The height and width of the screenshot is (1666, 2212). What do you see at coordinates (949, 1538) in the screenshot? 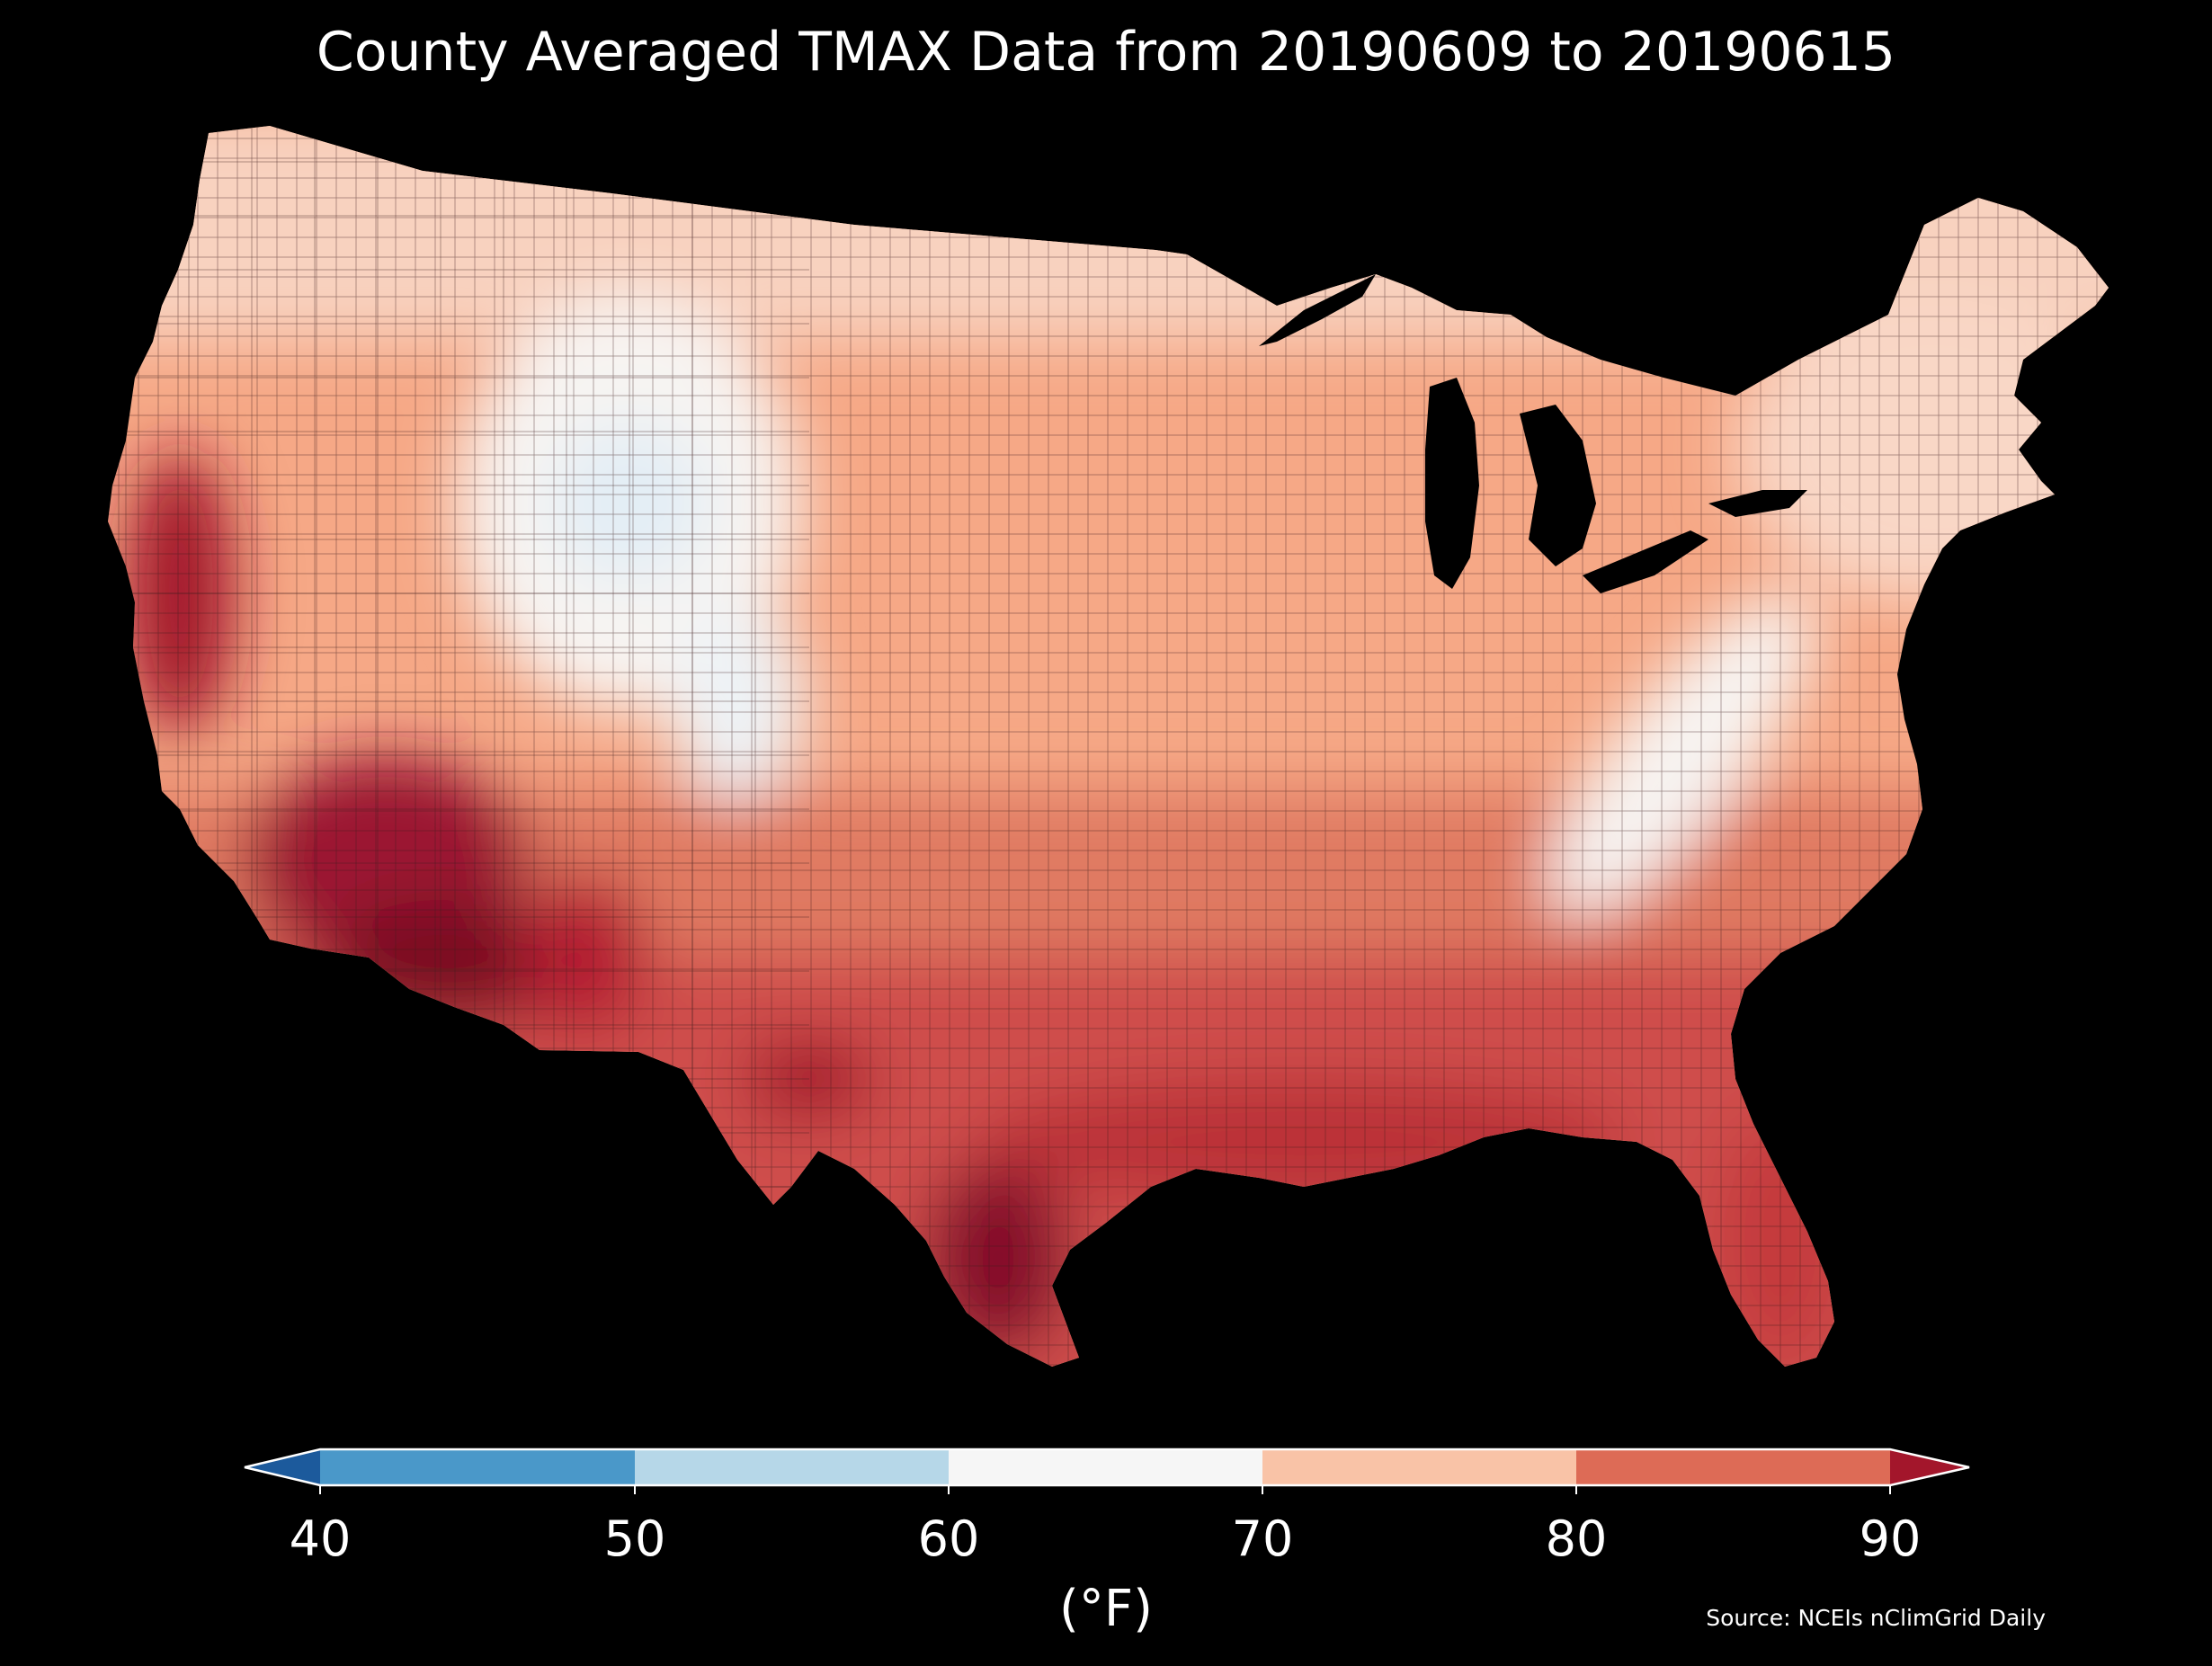
I see `colorbar-tick-label: 60` at bounding box center [949, 1538].